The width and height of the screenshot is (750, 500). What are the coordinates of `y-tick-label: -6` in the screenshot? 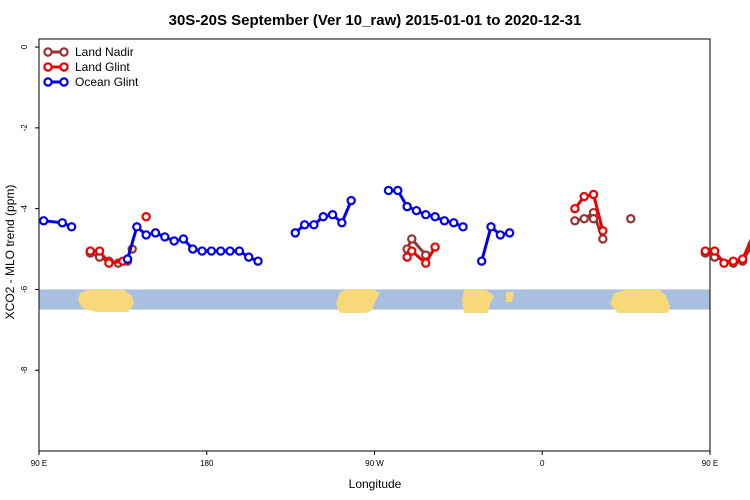 It's located at (24, 289).